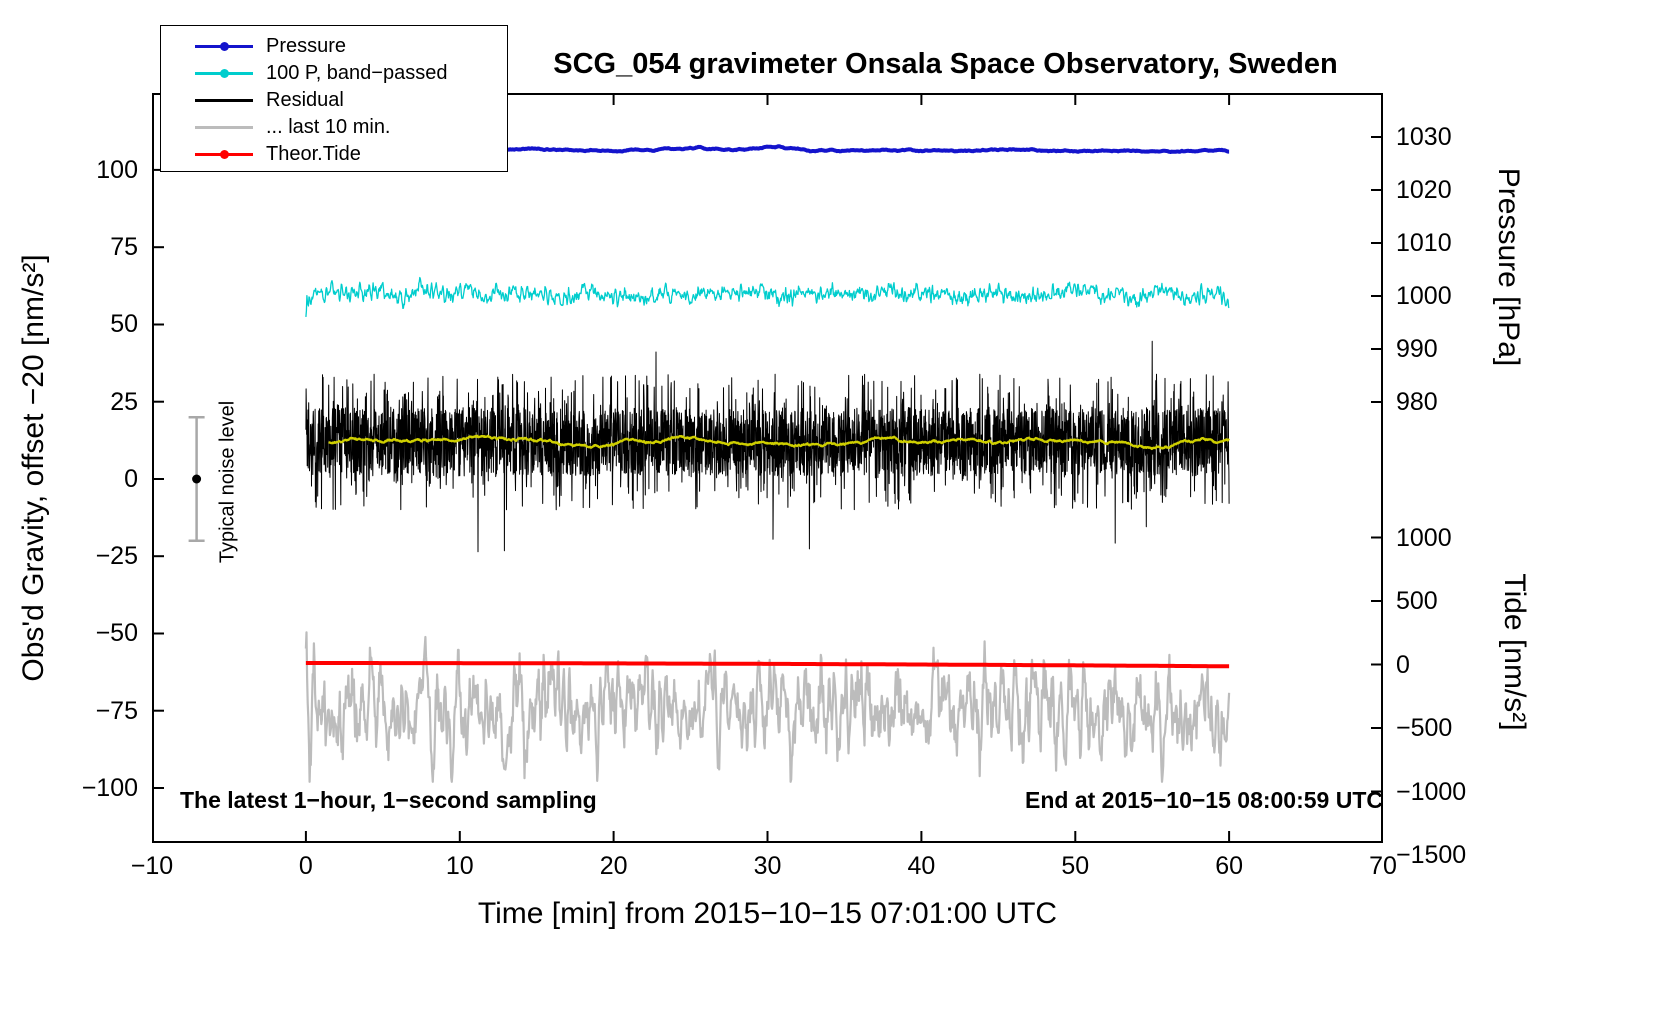 The height and width of the screenshot is (1020, 1660). Describe the element at coordinates (357, 73) in the screenshot. I see `legend-label: 100 P, band−passed` at that location.